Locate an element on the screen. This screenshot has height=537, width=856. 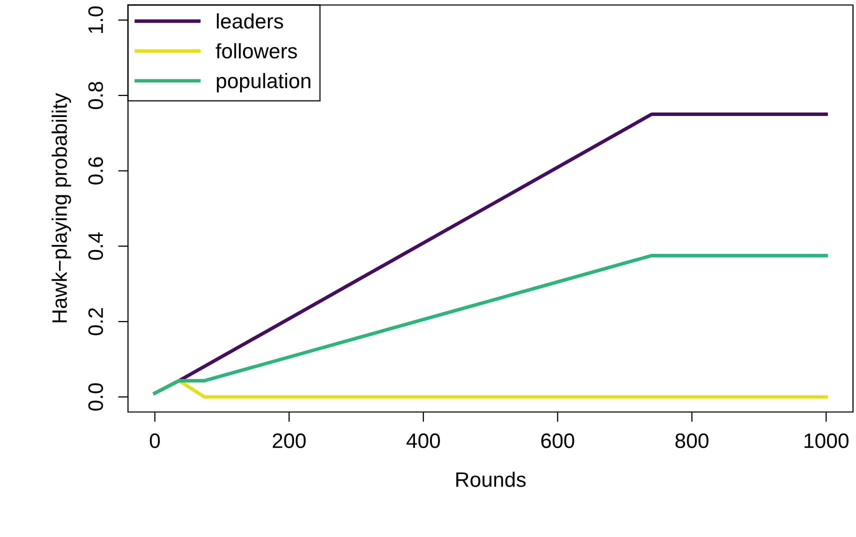
x-tick-label: 0 is located at coordinates (155, 440).